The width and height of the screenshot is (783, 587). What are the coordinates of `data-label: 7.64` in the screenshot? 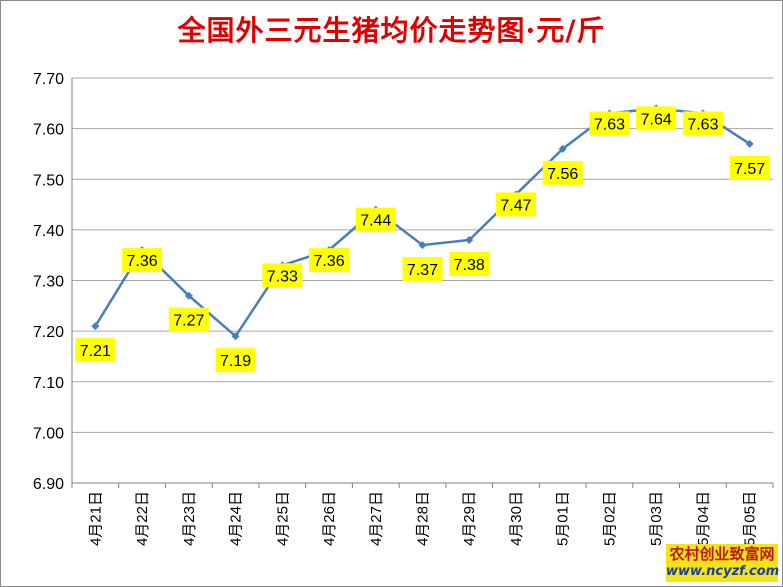 It's located at (656, 119).